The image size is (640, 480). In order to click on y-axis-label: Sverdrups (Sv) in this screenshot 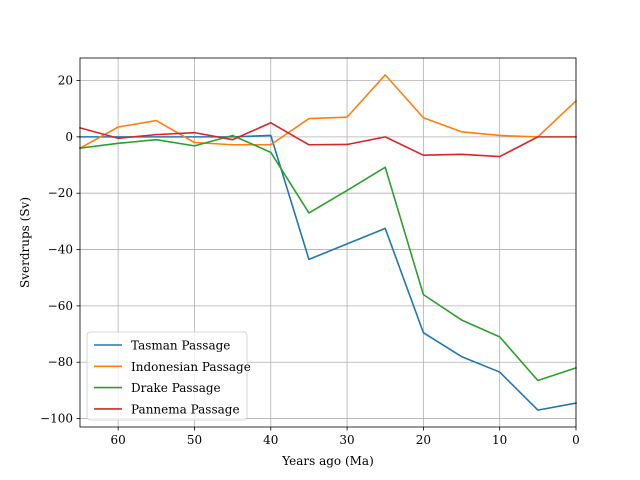, I will do `click(25, 242)`.